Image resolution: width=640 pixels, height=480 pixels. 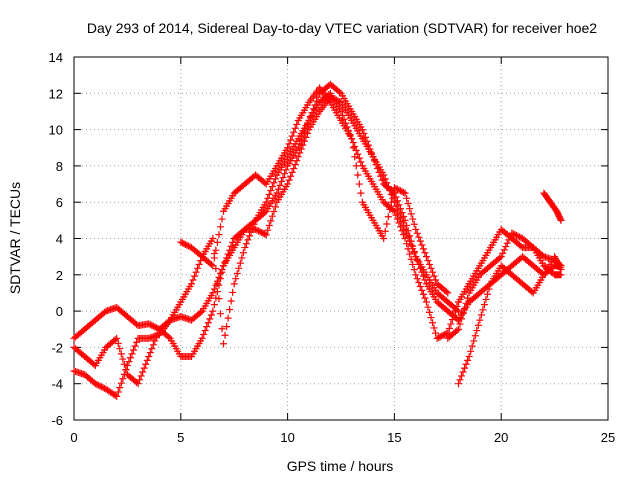 I want to click on x-axis-label: GPS time / hours, so click(x=340, y=466).